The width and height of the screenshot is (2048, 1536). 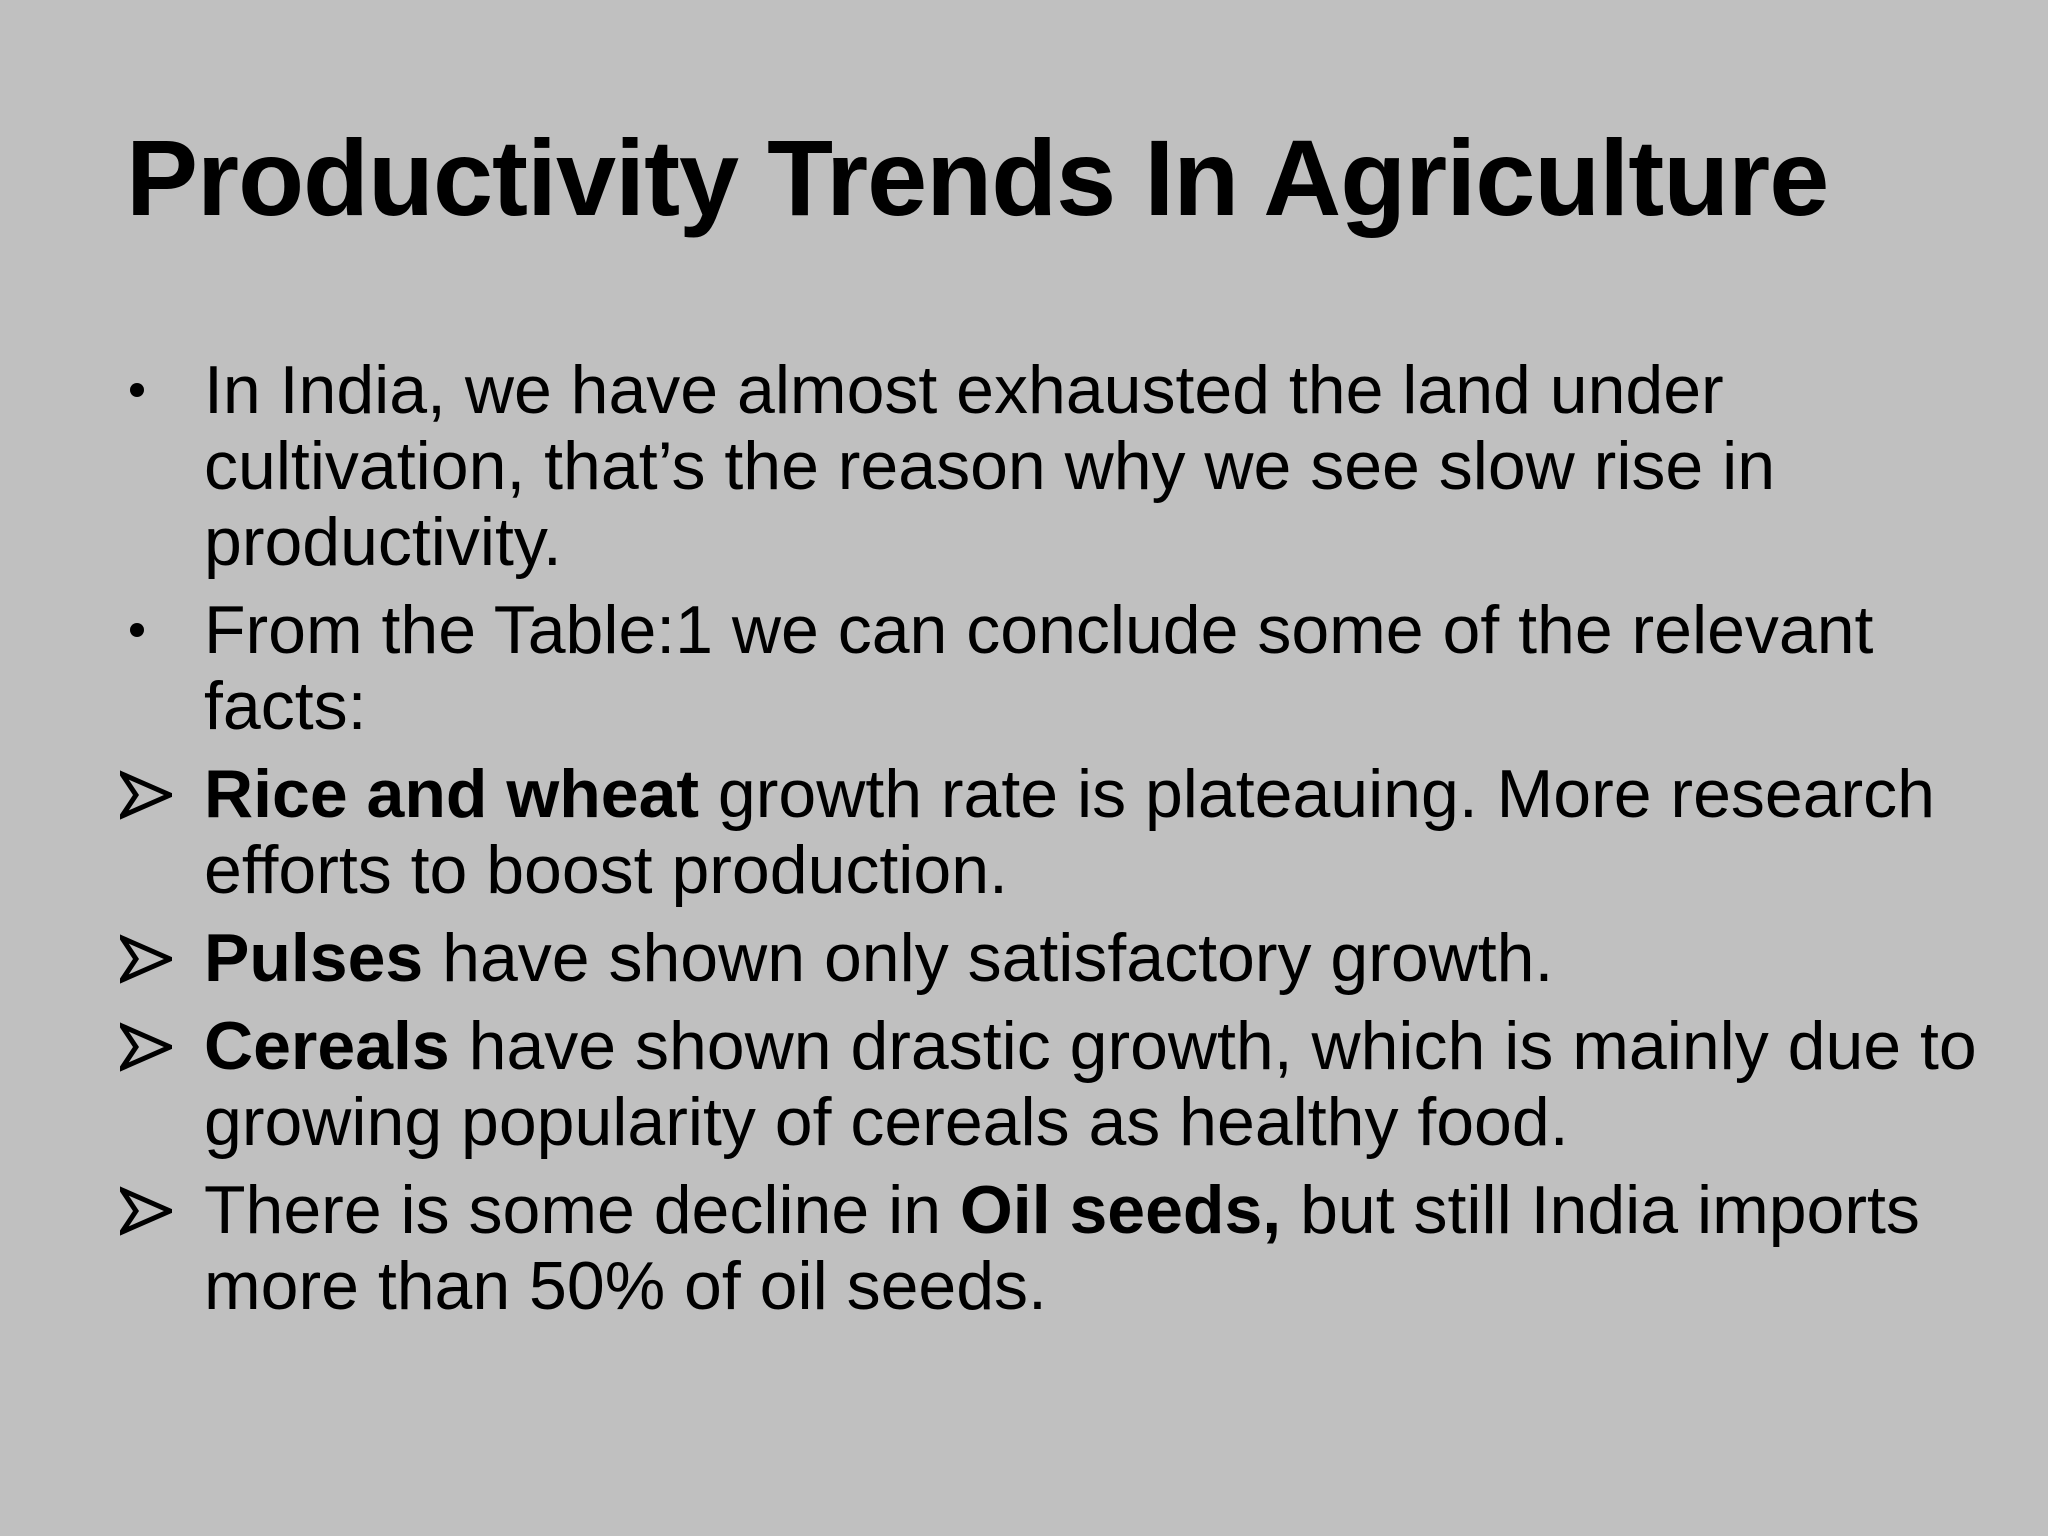 What do you see at coordinates (1120, 1210) in the screenshot?
I see `item-bold-text: Oil seeds,` at bounding box center [1120, 1210].